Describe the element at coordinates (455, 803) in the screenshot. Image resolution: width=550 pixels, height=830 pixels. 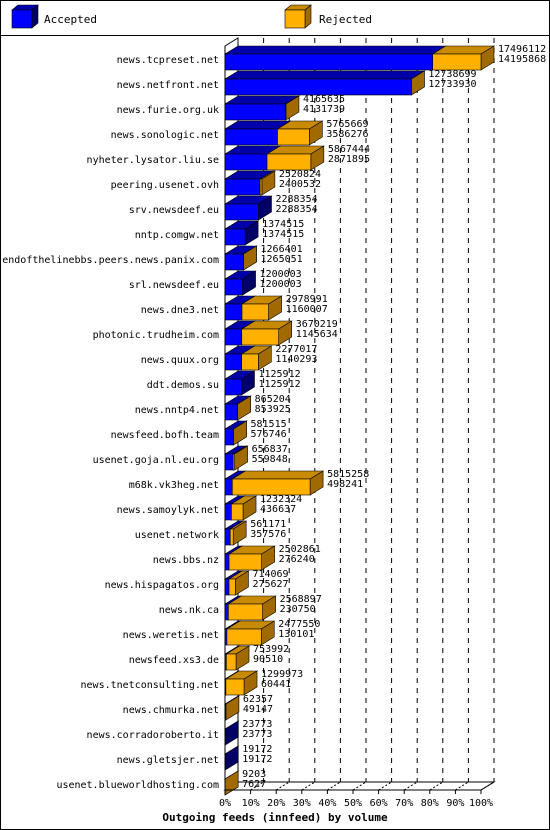
I see `x-tick-label: 90%` at that location.